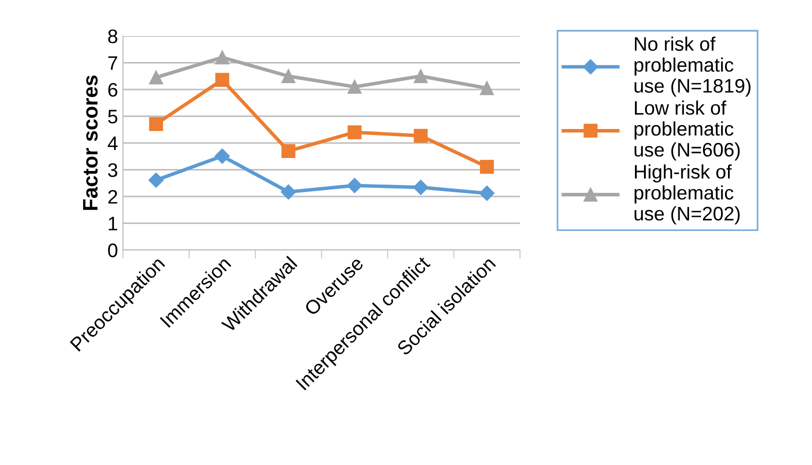 The image size is (812, 465). What do you see at coordinates (113, 170) in the screenshot?
I see `y-tick-label: 3` at bounding box center [113, 170].